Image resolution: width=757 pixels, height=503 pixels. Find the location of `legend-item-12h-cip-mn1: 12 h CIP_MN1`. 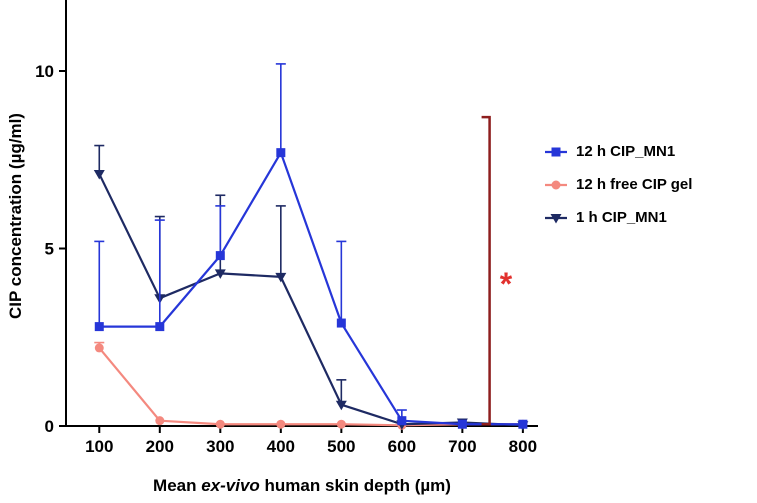

legend-item-12h-cip-mn1: 12 h CIP_MN1 is located at coordinates (617, 151).